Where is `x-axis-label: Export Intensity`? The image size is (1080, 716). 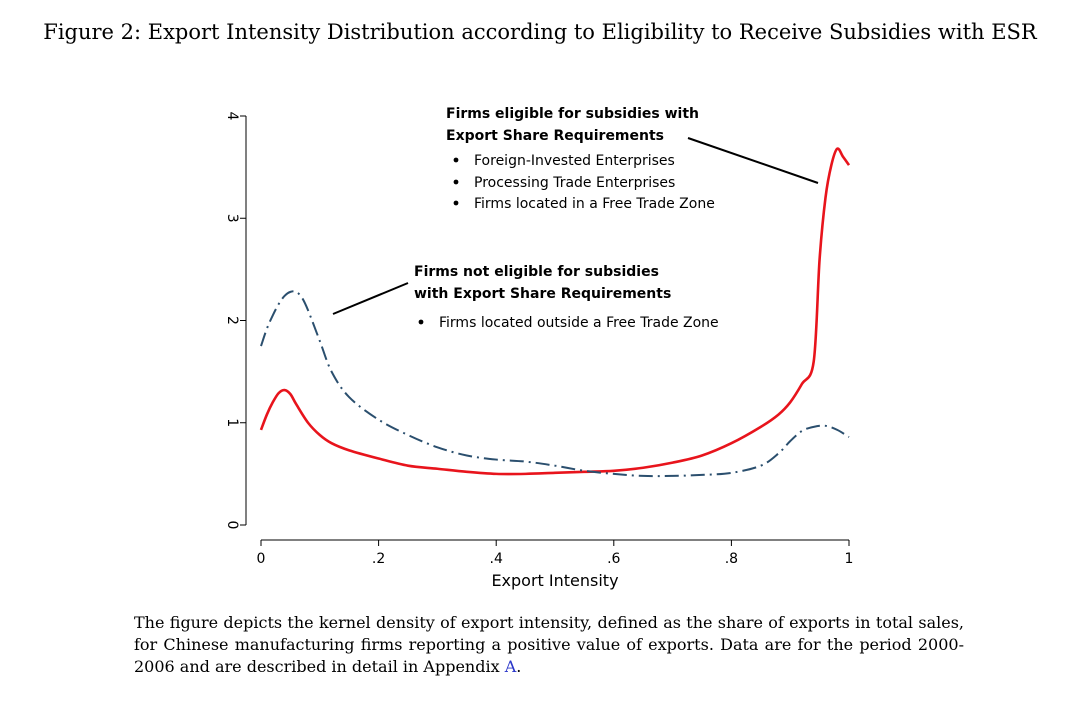
x-axis-label: Export Intensity is located at coordinates (554, 580).